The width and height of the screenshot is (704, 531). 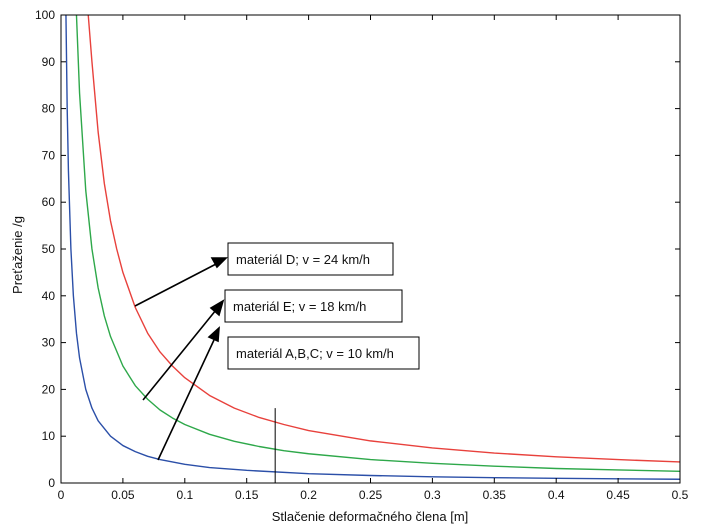 What do you see at coordinates (49, 202) in the screenshot?
I see `y-tick-label: 60` at bounding box center [49, 202].